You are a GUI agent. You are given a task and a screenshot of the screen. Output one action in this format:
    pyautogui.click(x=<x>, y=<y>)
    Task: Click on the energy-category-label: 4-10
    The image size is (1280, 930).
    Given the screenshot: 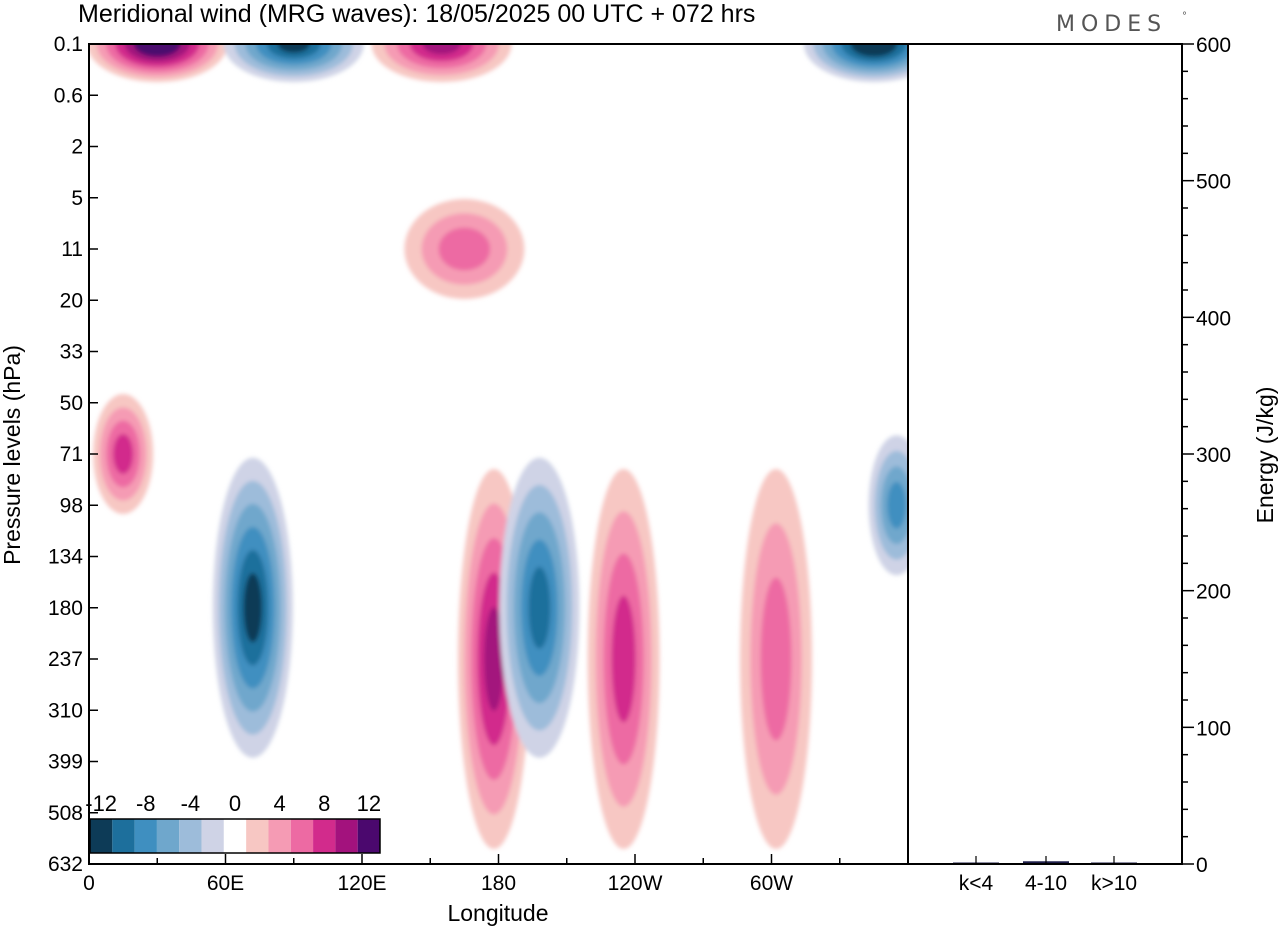 What is the action you would take?
    pyautogui.click(x=1046, y=883)
    